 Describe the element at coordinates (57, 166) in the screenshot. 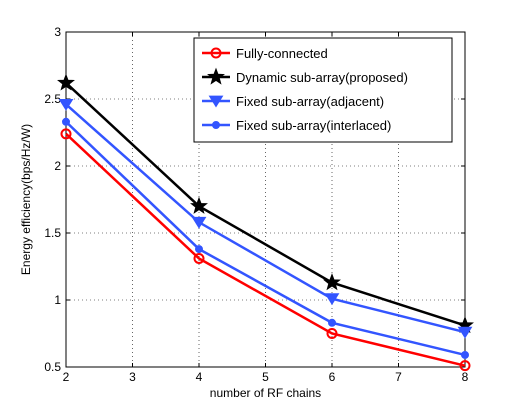

I see `y-tick-label: 2` at that location.